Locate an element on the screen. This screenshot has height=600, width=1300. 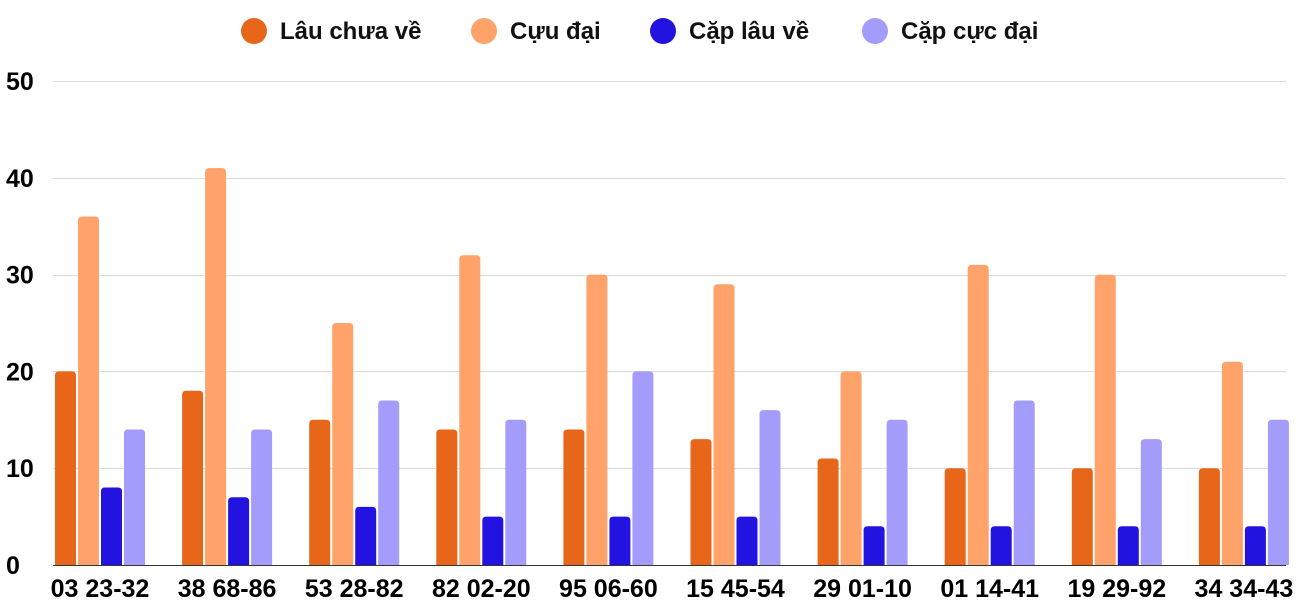
legend-label: Cặp cực đại is located at coordinates (969, 31).